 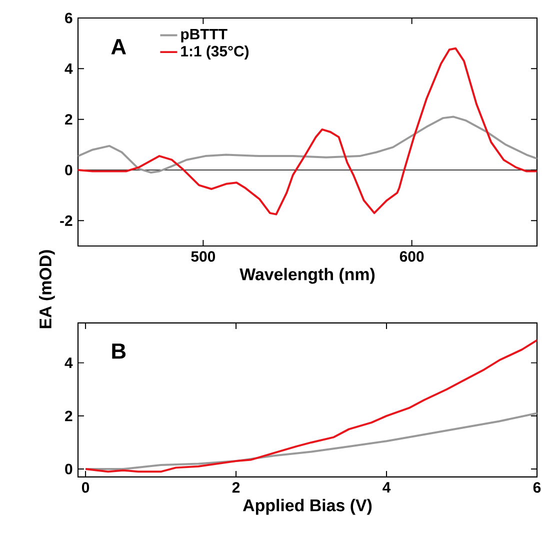 What do you see at coordinates (215, 53) in the screenshot?
I see `legend-label: 1:1 (35°C)` at bounding box center [215, 53].